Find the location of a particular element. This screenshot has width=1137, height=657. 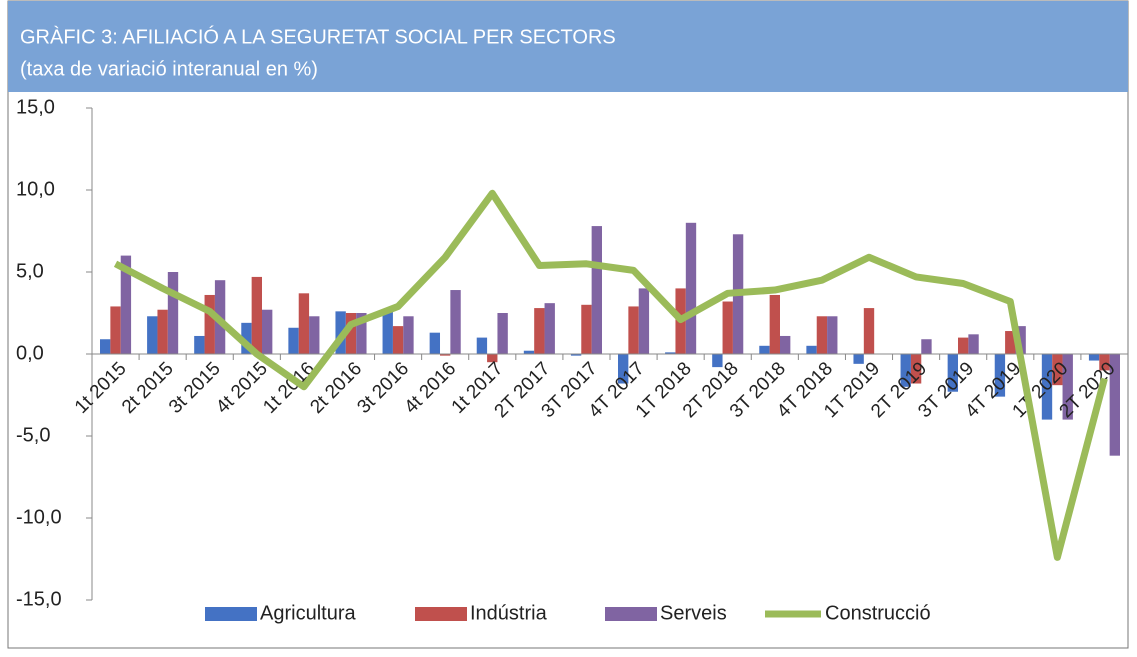

header is located at coordinates (568, 46).